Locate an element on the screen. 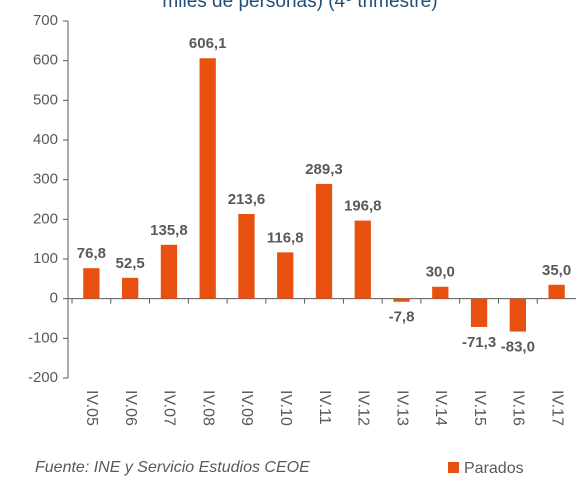 This screenshot has width=576, height=477. x-tick-label: IV.09 is located at coordinates (246, 408).